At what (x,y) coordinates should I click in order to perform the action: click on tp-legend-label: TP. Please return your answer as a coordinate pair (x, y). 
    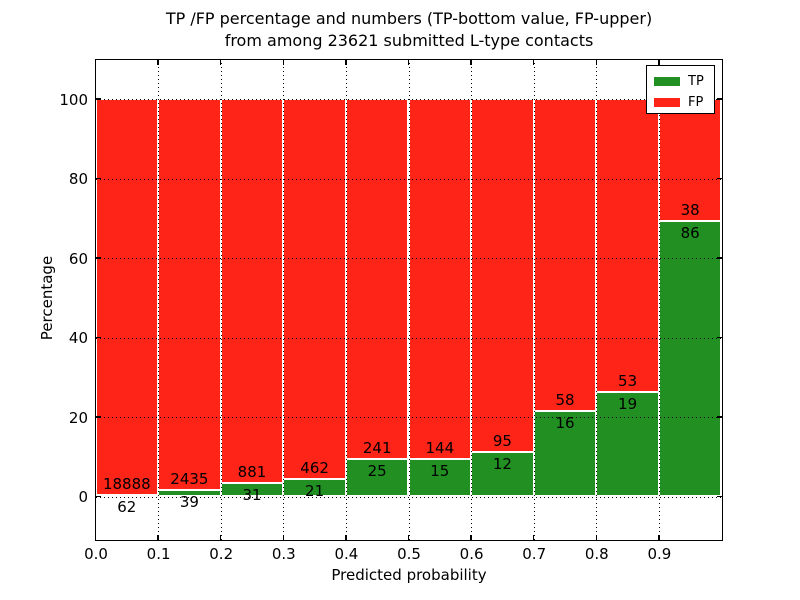
    Looking at the image, I should click on (696, 81).